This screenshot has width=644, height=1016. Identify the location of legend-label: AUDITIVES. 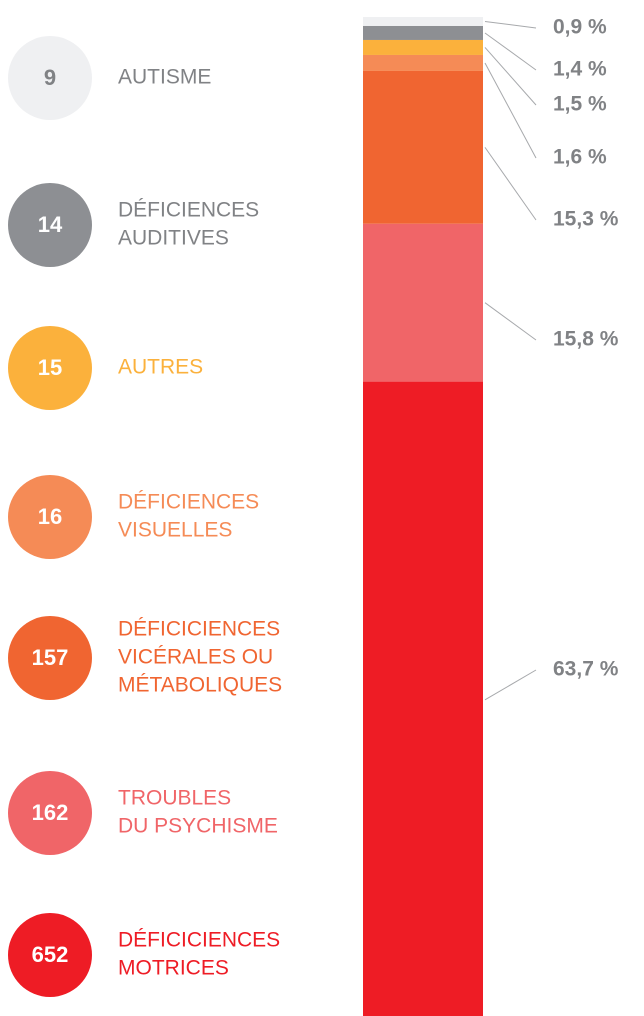
(173, 238).